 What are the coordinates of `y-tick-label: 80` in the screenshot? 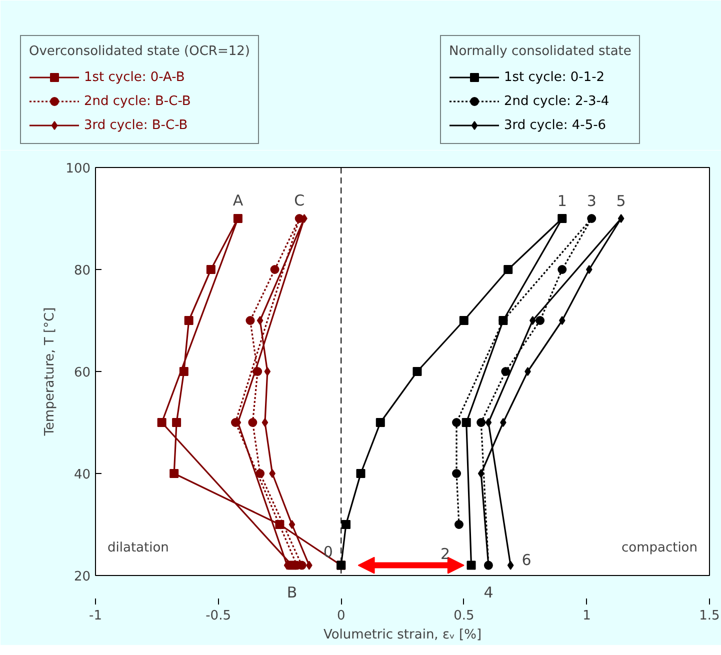 It's located at (82, 271).